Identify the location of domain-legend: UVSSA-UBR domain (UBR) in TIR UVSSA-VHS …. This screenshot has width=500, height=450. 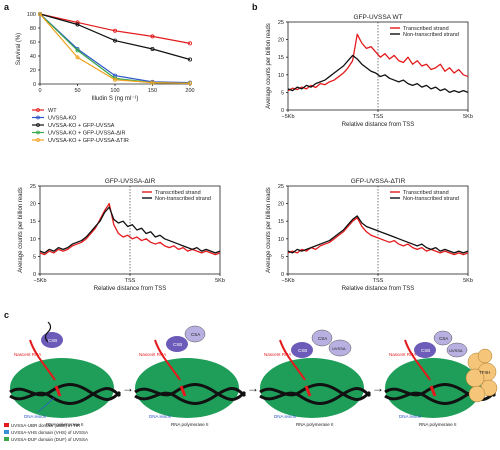
(46, 432).